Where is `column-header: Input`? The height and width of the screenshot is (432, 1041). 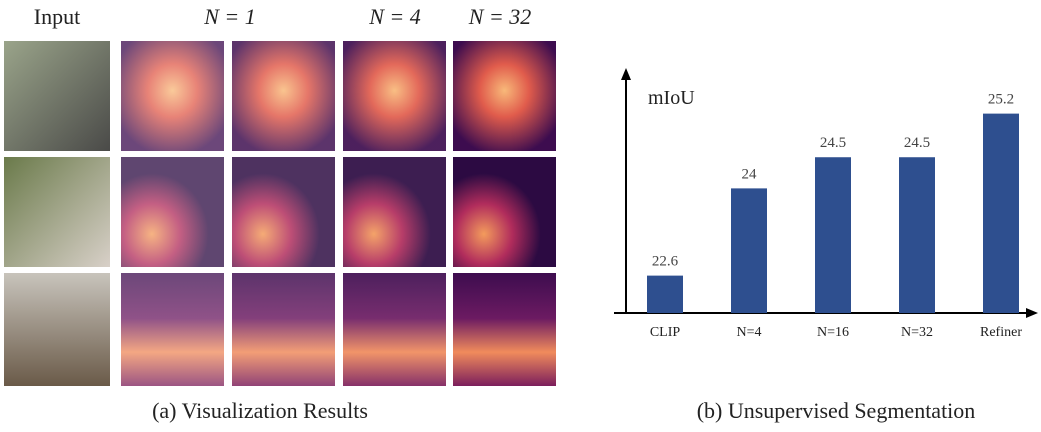
column-header: Input is located at coordinates (57, 16).